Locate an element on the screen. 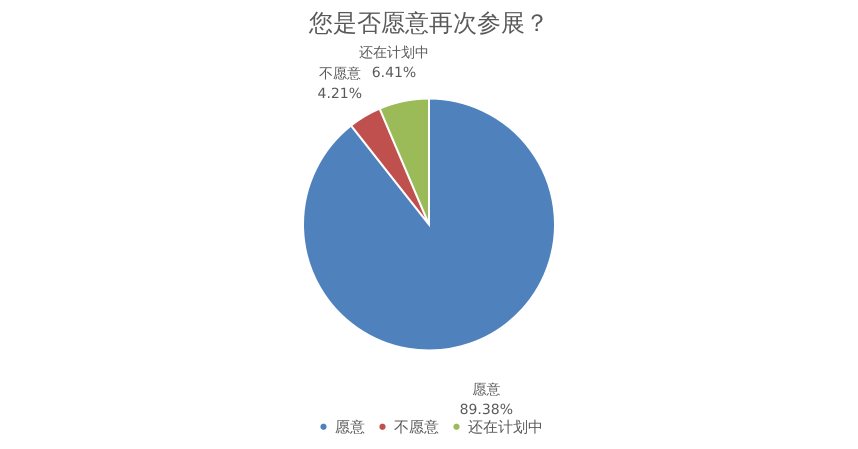 The height and width of the screenshot is (449, 858). data-label: 6.41% is located at coordinates (394, 73).